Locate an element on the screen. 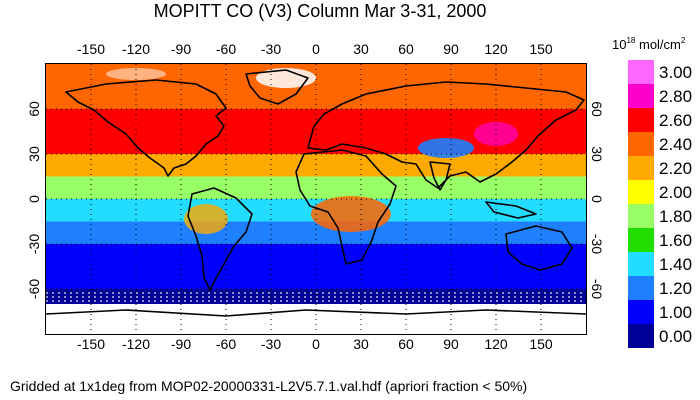 This screenshot has width=700, height=400. greenland-outline is located at coordinates (277, 87).